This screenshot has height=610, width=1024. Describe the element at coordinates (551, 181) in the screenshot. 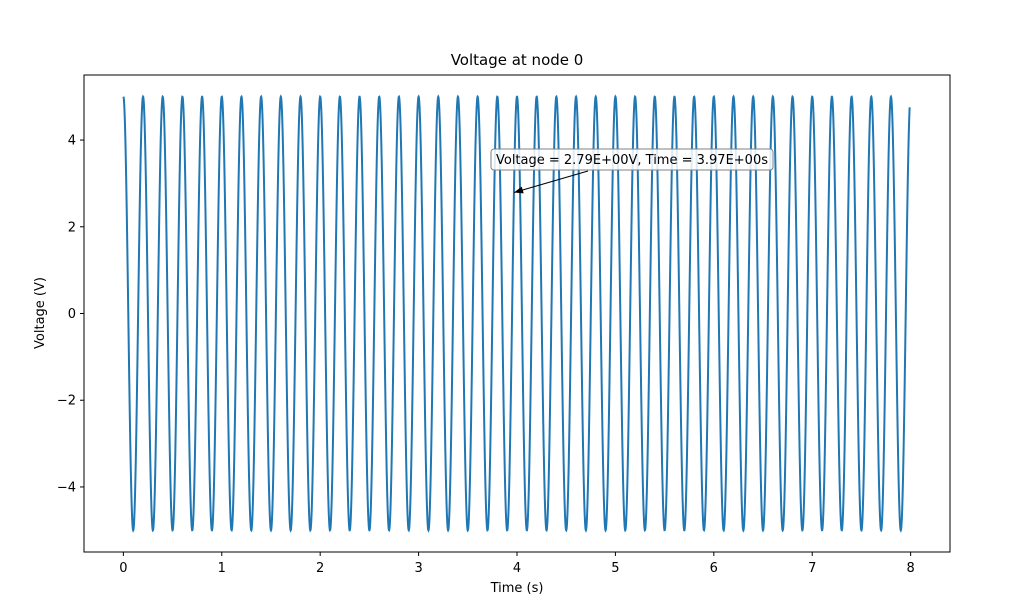

I see `annotation-arrow` at that location.